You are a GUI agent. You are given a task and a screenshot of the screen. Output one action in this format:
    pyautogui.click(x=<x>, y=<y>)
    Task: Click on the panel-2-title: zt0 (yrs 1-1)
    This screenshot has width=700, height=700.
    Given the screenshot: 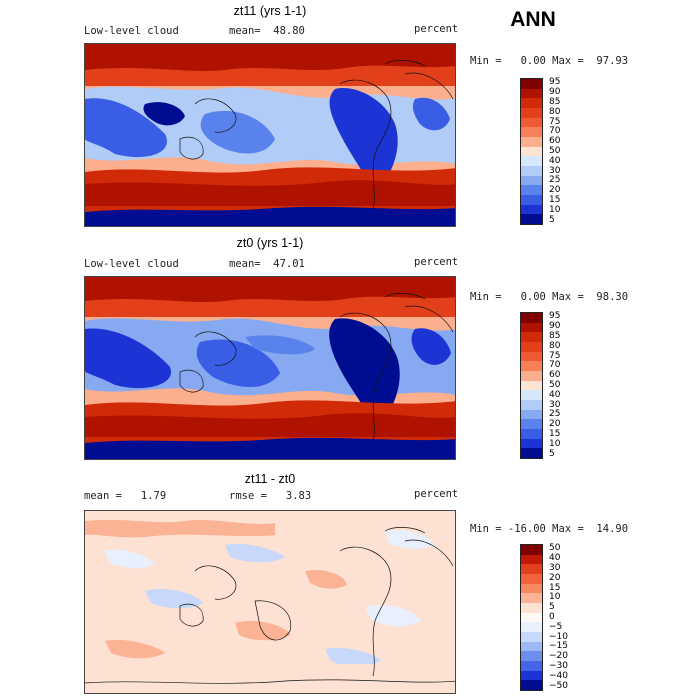 What is the action you would take?
    pyautogui.click(x=270, y=243)
    